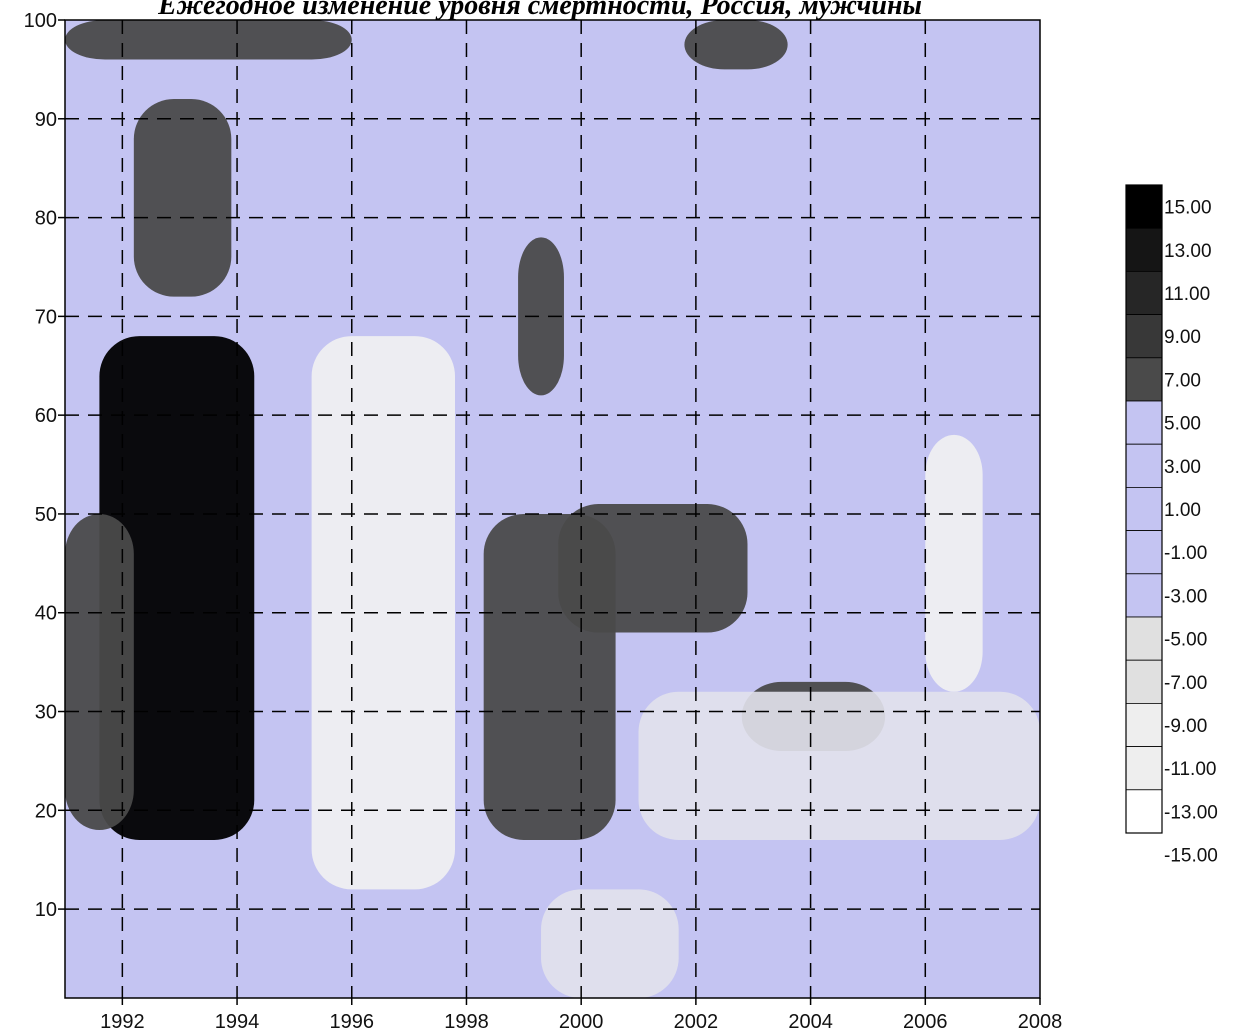 This screenshot has width=1236, height=1032. I want to click on y-axis: 10 20 30 40 50 60 70 80 90 100, so click(44, 465).